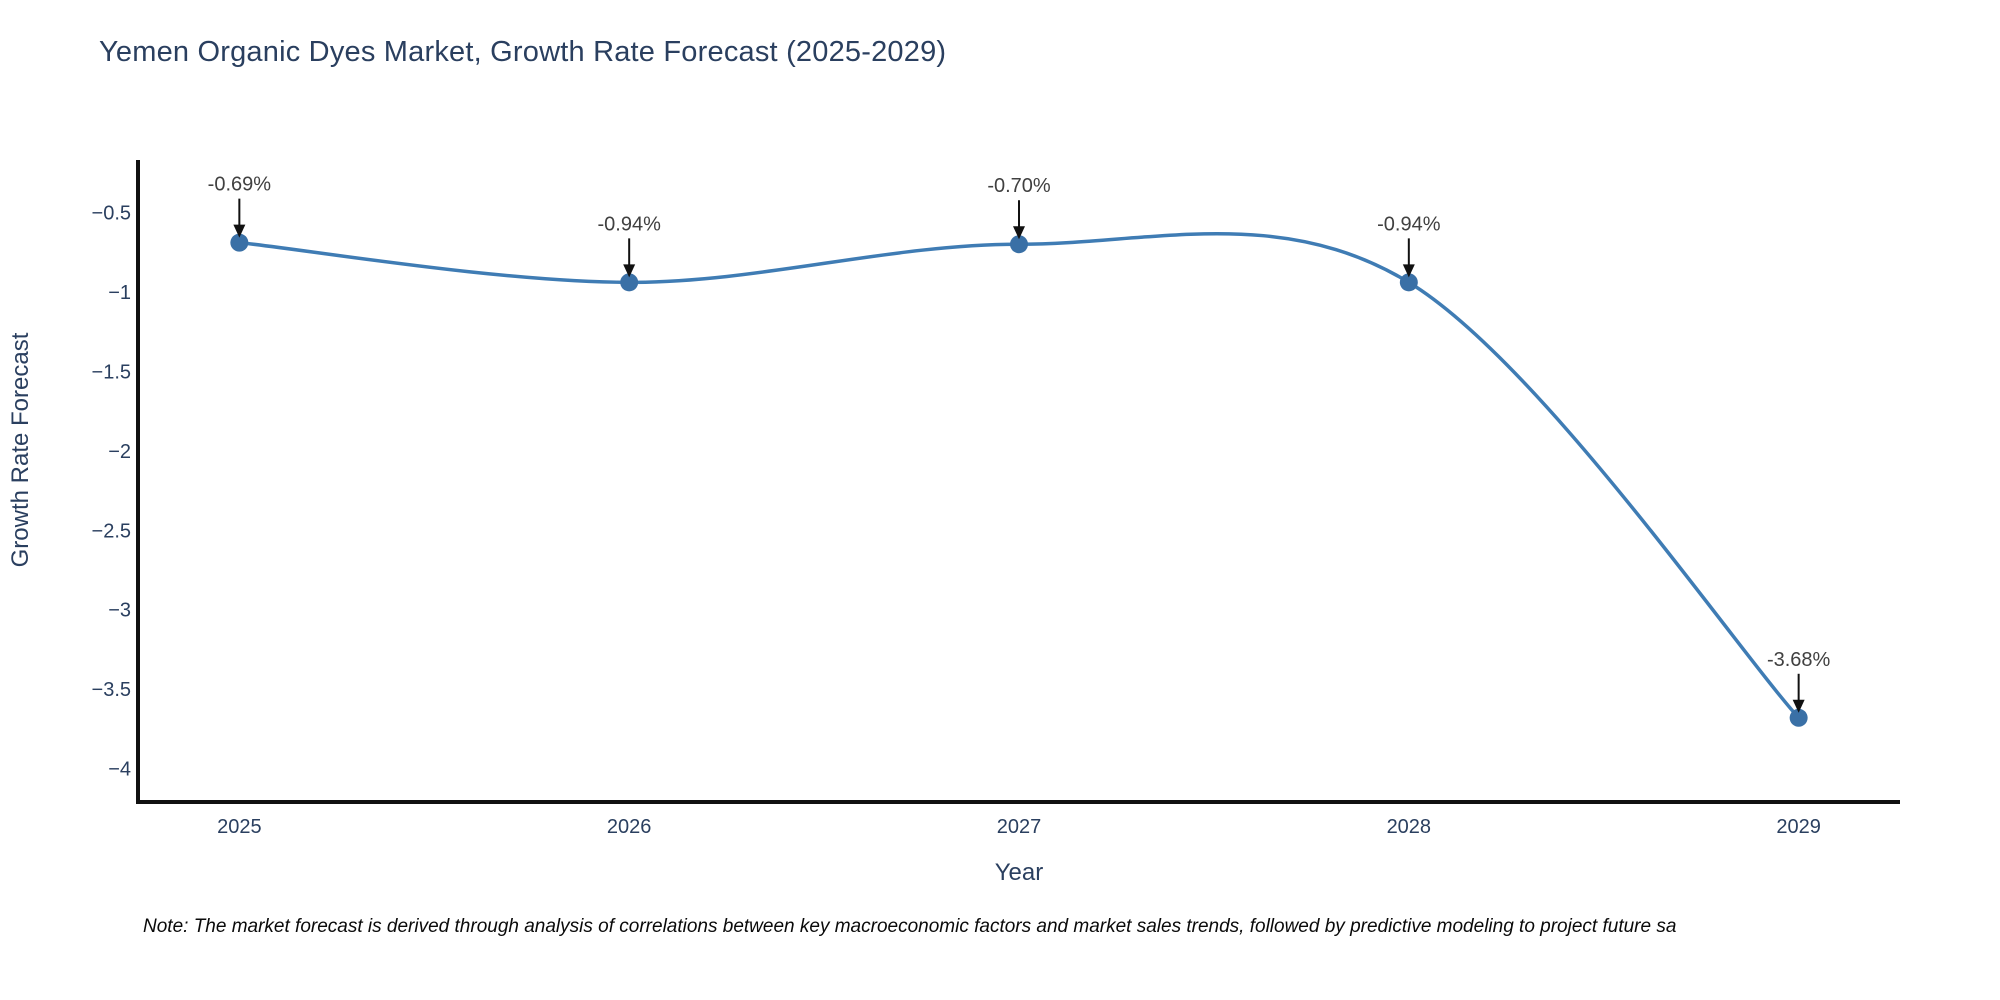 The image size is (2000, 1000). What do you see at coordinates (119, 611) in the screenshot?
I see `y-tick-label: −3` at bounding box center [119, 611].